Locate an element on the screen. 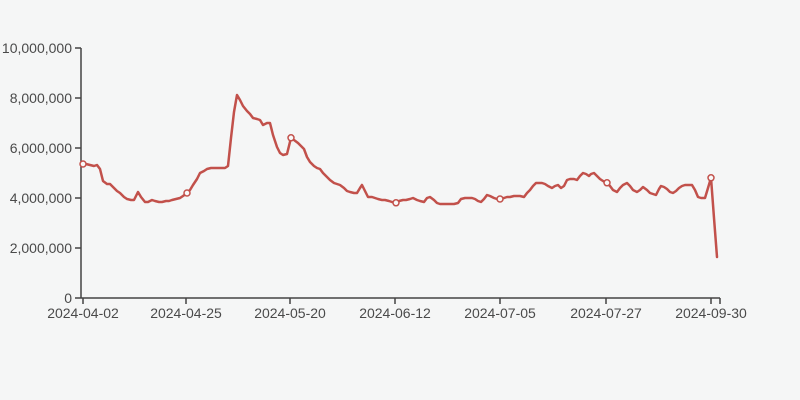  x-tick-label: 2024-07-05 is located at coordinates (500, 313).